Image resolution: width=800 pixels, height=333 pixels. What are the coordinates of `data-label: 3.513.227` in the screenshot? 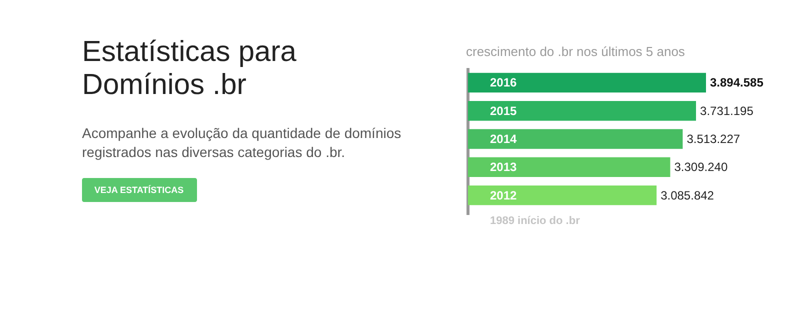 It's located at (713, 139).